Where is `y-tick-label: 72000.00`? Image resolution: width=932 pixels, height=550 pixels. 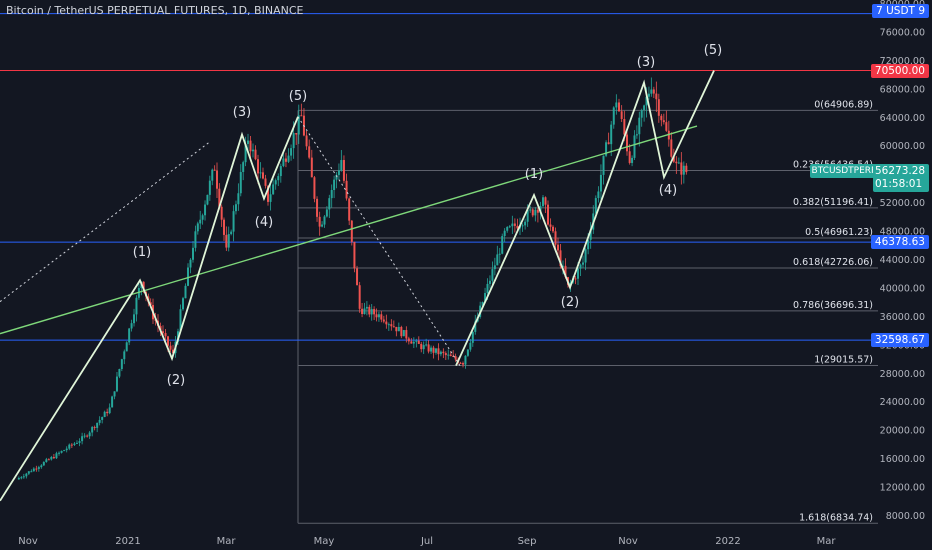
y-tick-label: 72000.00 is located at coordinates (902, 61).